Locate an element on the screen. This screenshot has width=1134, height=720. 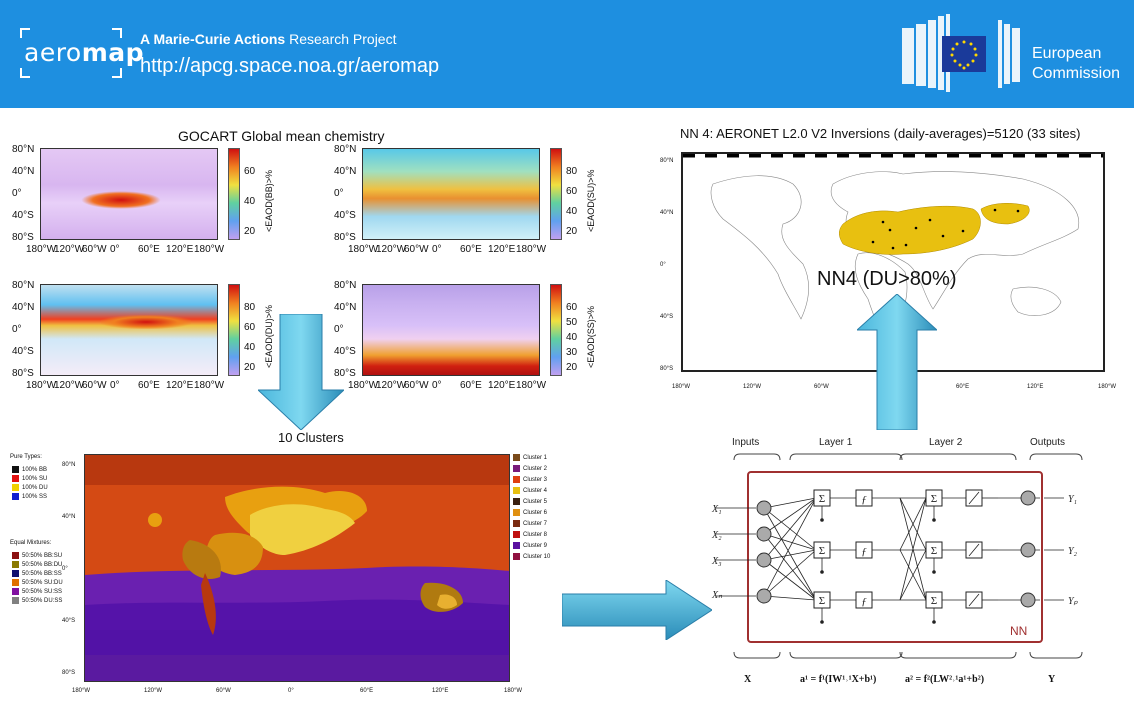
aeromap-logo: aeromap is located at coordinates (82, 53).